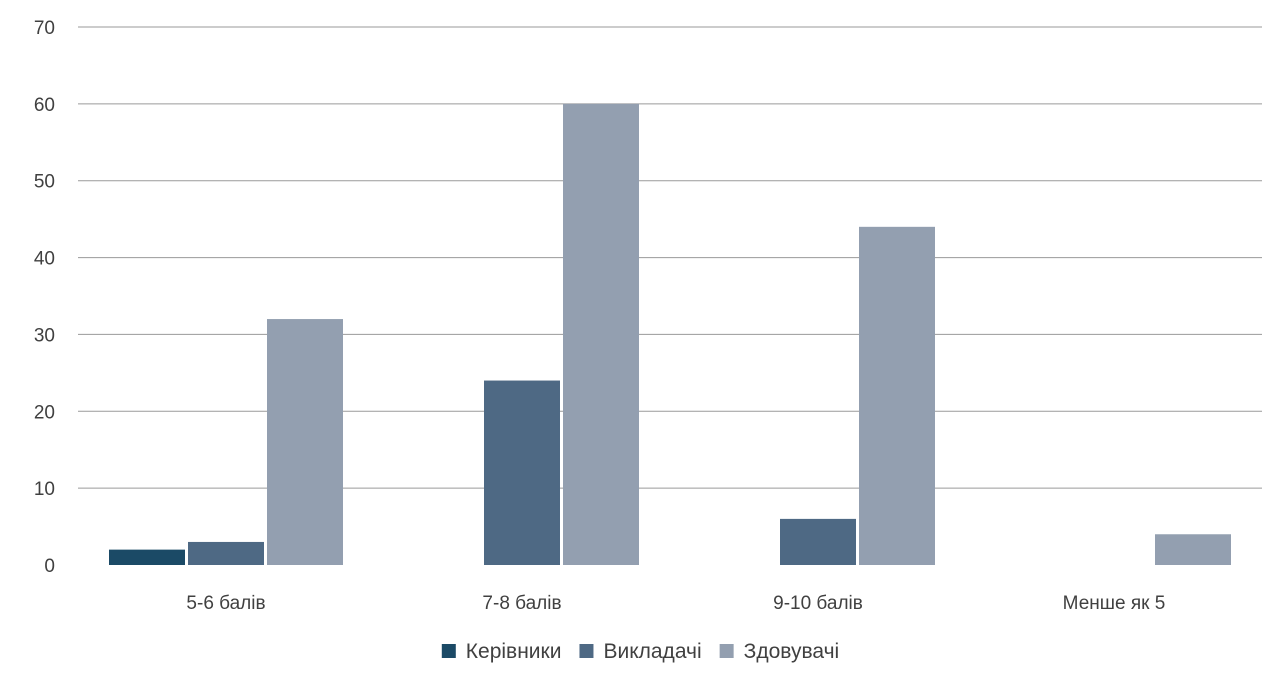 The height and width of the screenshot is (674, 1281). I want to click on y-tick-label: 70, so click(44, 28).